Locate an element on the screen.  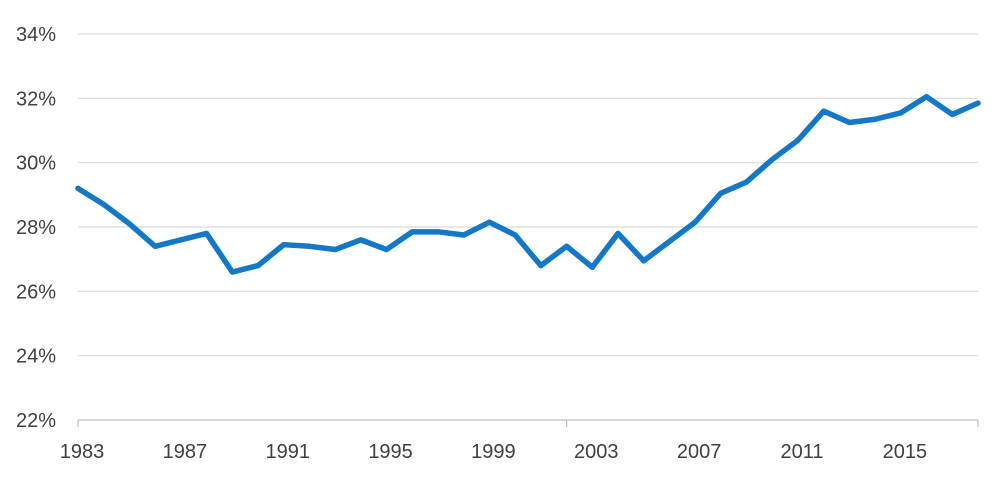
x-tick-label: 1991 is located at coordinates (287, 452).